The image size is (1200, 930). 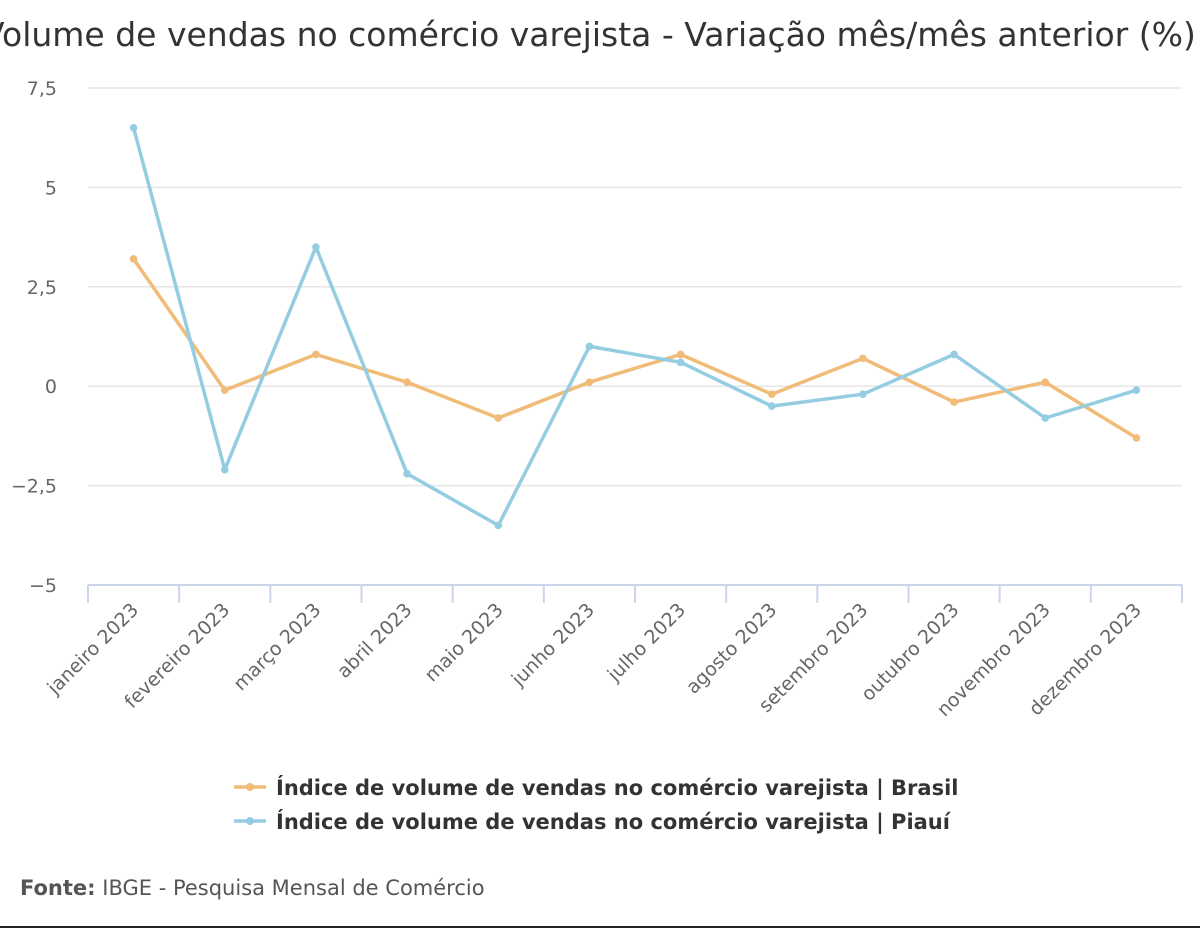 What do you see at coordinates (293, 888) in the screenshot?
I see `source-text: IBGE - Pesquisa Mensal de Comércio` at bounding box center [293, 888].